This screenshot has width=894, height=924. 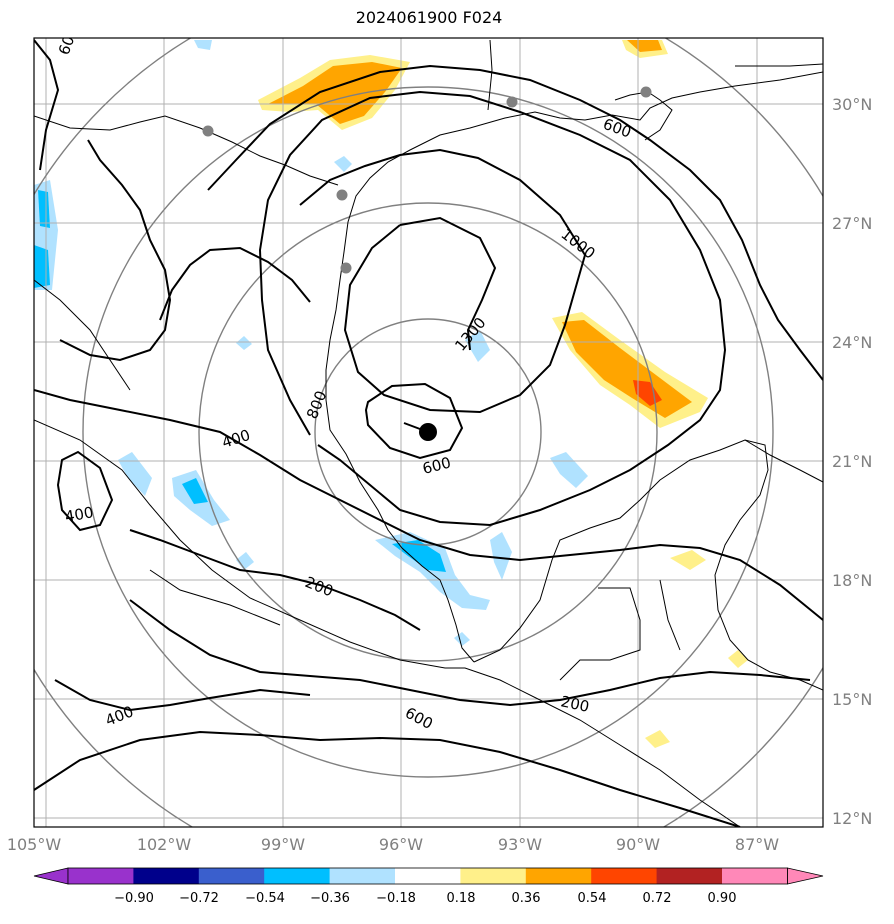 What do you see at coordinates (501, 556) in the screenshot?
I see `blue-shade-small5` at bounding box center [501, 556].